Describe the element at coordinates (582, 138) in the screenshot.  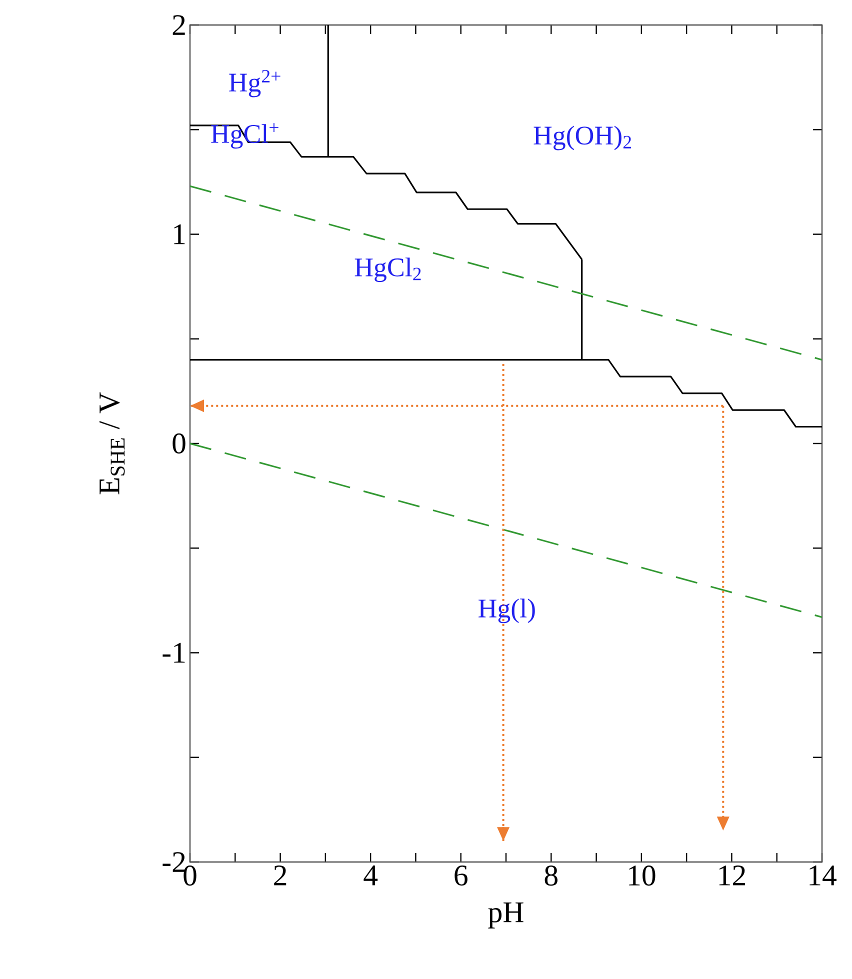
I see `annotation: Hg(OH)$_{2}$` at that location.